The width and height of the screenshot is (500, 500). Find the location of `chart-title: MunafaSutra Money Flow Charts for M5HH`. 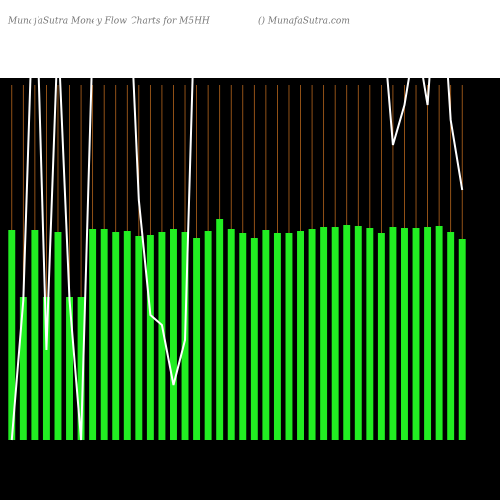

chart-title: MunafaSutra Money Flow Charts for M5HH is located at coordinates (108, 22).